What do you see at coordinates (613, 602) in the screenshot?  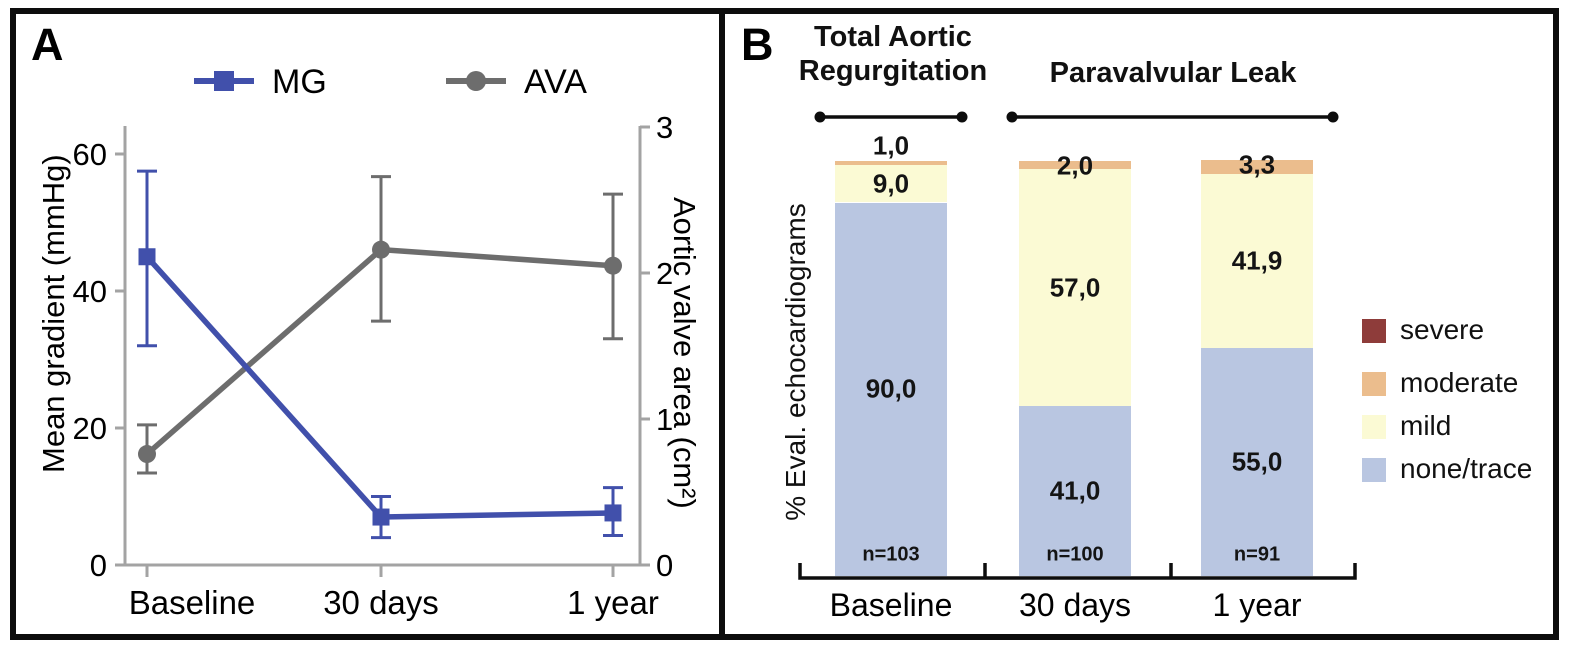 I see `x-category-label: 1 year` at bounding box center [613, 602].